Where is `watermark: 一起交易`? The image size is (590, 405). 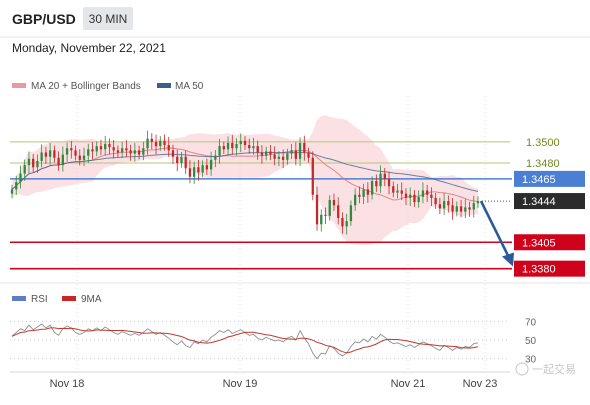 watermark: 一起交易 is located at coordinates (545, 369).